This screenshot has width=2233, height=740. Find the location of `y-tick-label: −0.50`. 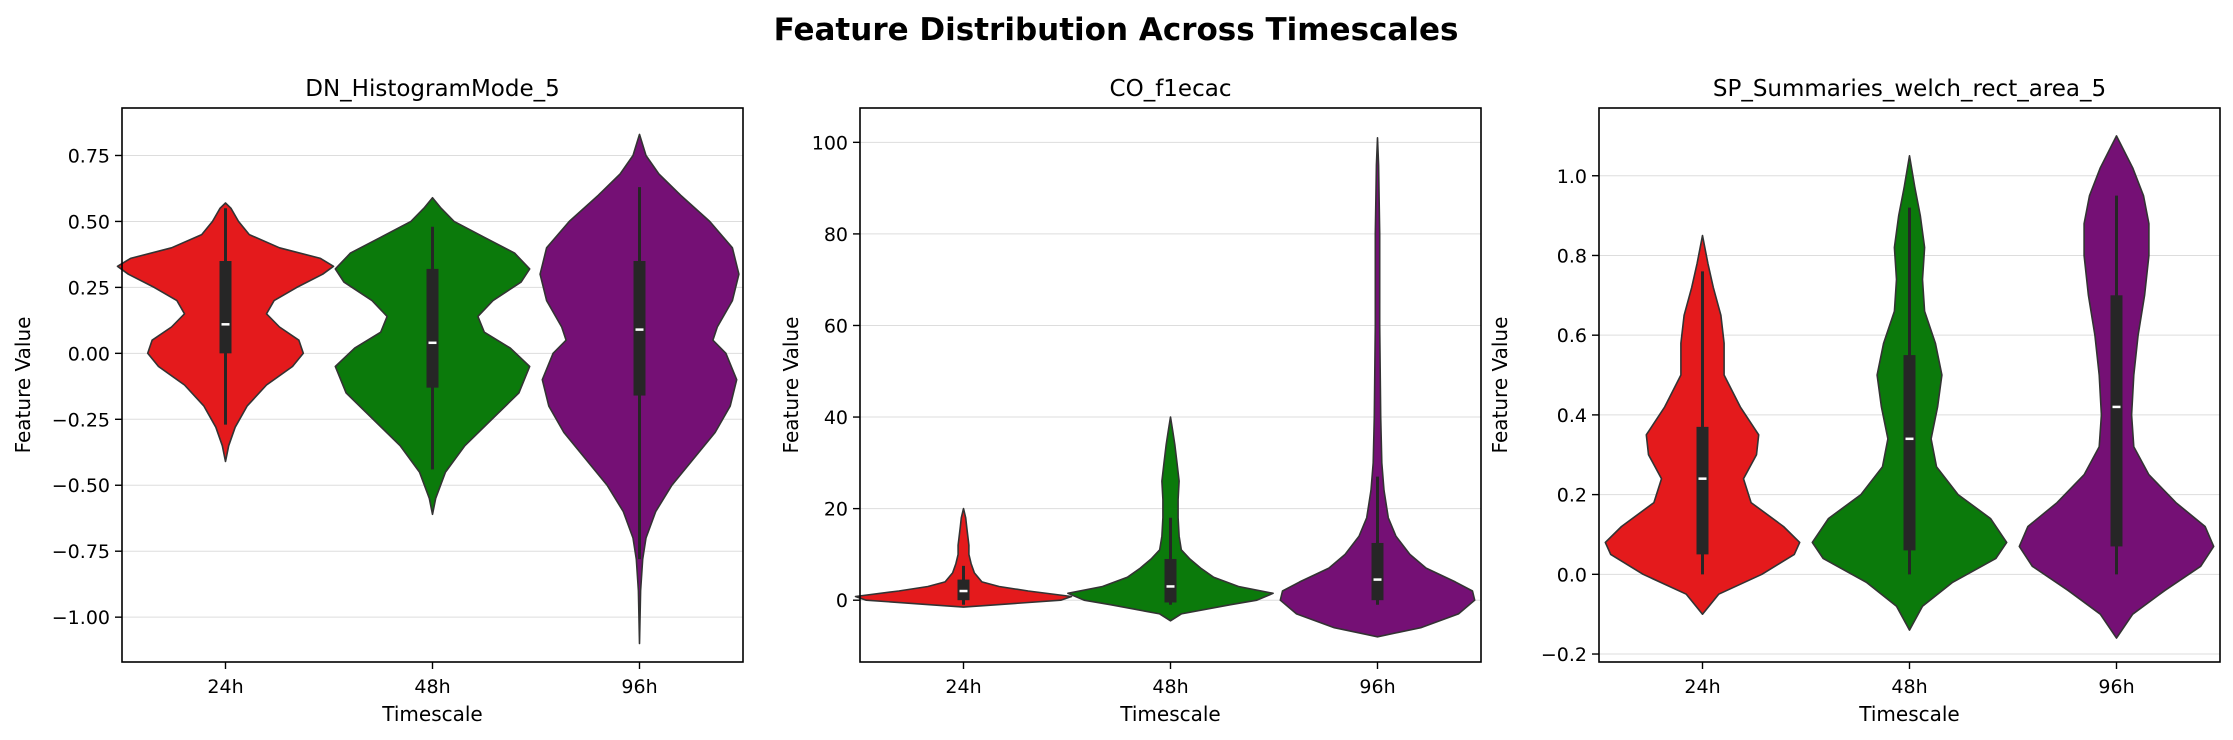

y-tick-label: −0.50 is located at coordinates (81, 486).